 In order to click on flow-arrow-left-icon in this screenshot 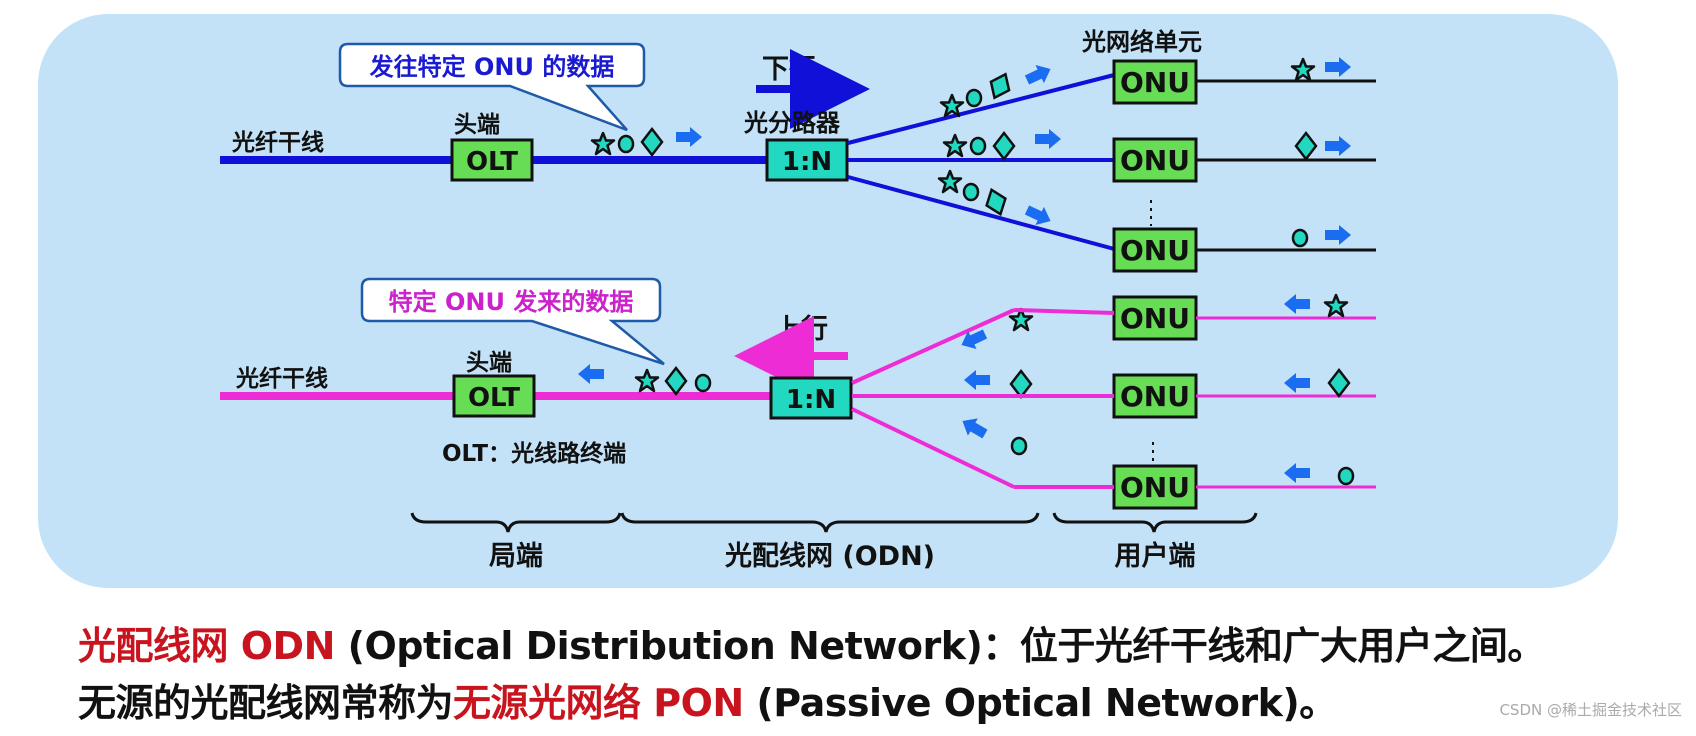, I will do `click(591, 374)`.